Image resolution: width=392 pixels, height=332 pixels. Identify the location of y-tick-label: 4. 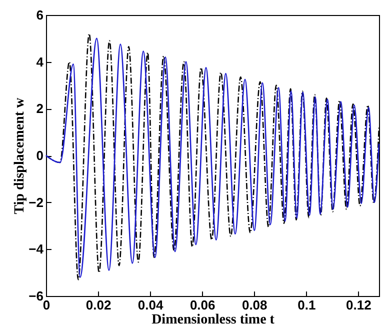
(40, 62).